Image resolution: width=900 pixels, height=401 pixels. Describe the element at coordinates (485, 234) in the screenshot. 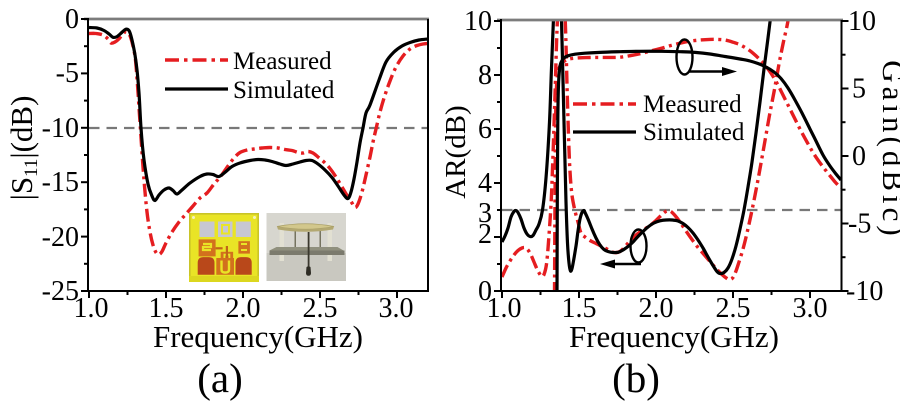

I see `svg-text: 2` at that location.